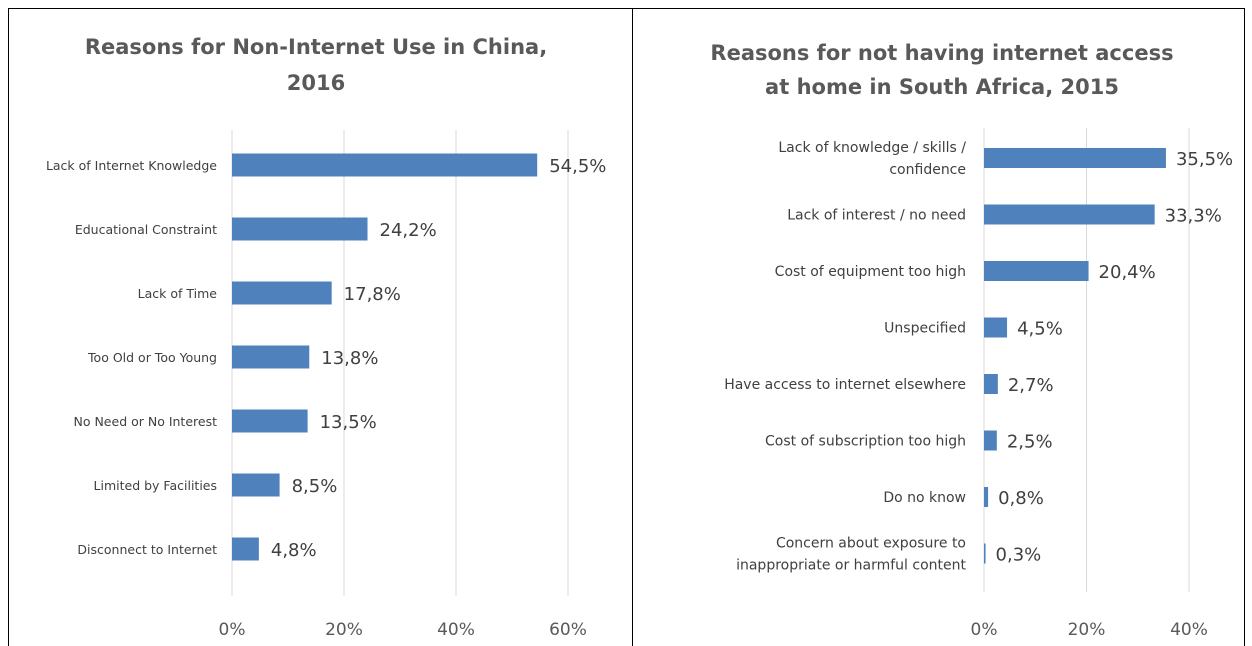 The height and width of the screenshot is (646, 1252). Describe the element at coordinates (155, 485) in the screenshot. I see `category-label-5: Limited by Facilities` at that location.